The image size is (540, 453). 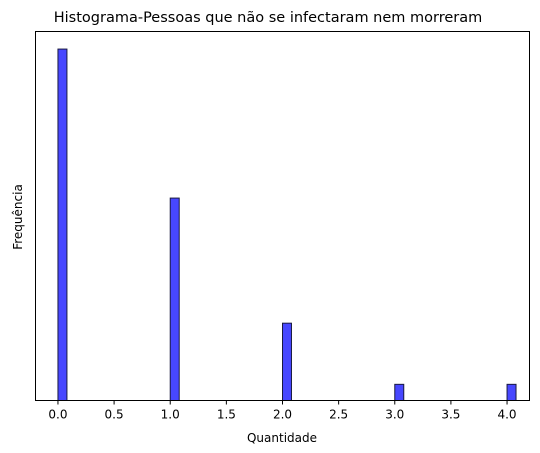 I want to click on x-tick-label: 3.0, so click(x=394, y=415).